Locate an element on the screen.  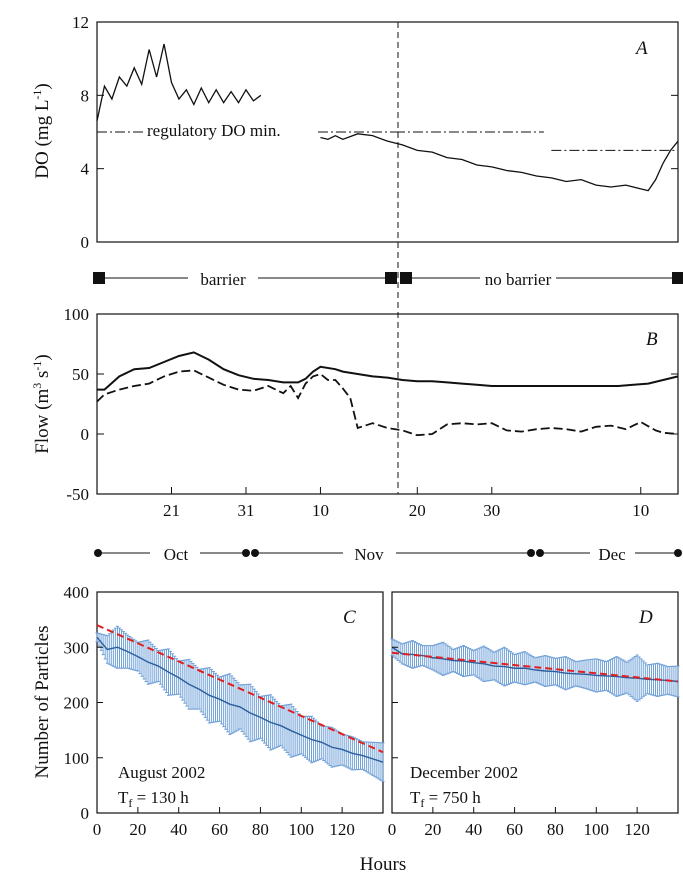
panel-d-tf-value: = 750 h is located at coordinates (452, 797).